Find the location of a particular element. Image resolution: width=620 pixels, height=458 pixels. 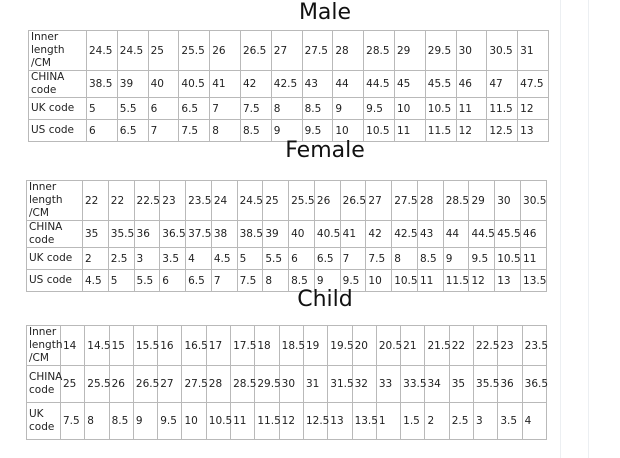

size-cell: 36.5 is located at coordinates (534, 384).